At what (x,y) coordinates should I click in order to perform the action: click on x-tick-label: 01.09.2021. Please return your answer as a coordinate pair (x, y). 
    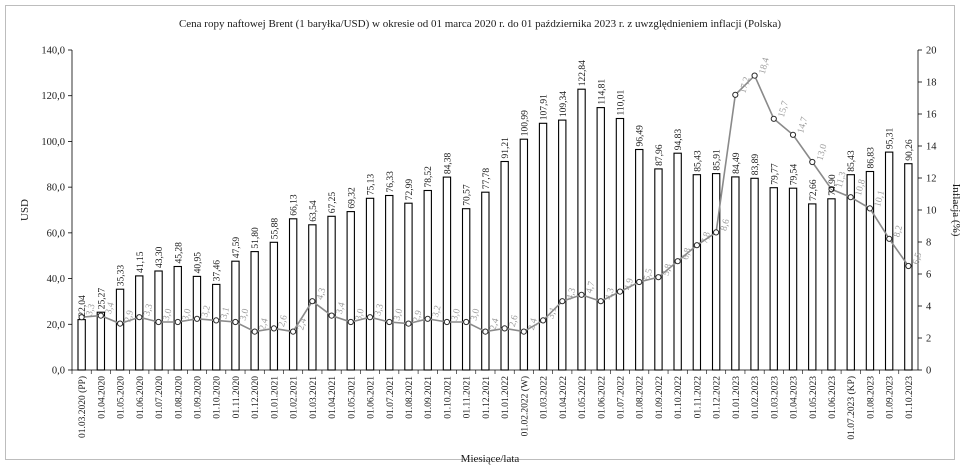
    Looking at the image, I should click on (429, 397).